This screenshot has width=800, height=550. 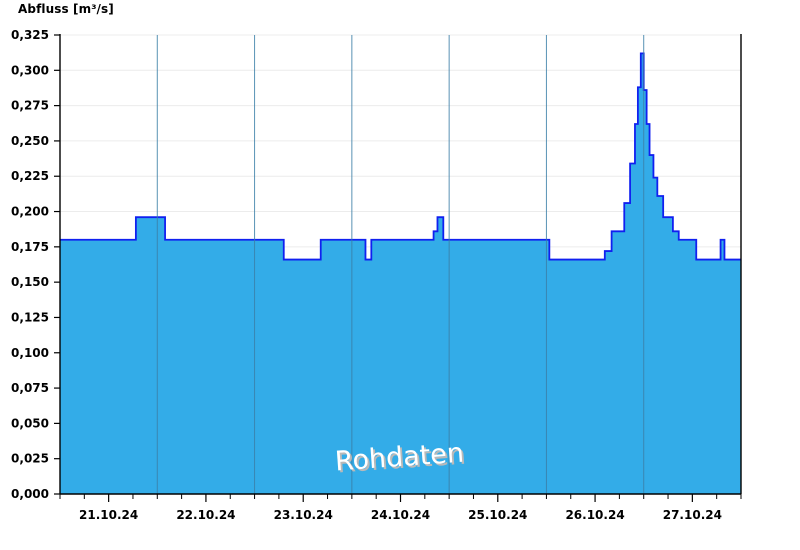 I want to click on x-tick-label: 21.10.24, so click(x=108, y=515).